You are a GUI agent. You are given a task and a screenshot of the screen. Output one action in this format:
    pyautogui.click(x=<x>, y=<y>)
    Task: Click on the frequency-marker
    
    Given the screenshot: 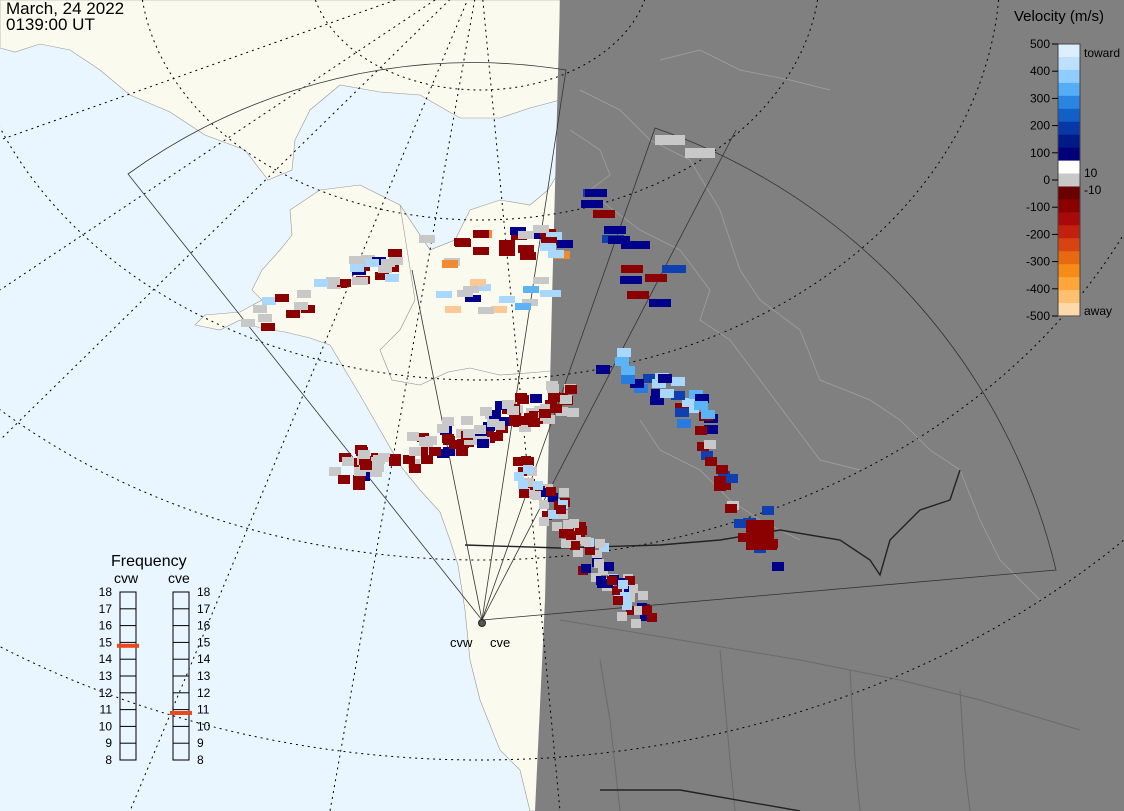 What is the action you would take?
    pyautogui.click(x=181, y=713)
    